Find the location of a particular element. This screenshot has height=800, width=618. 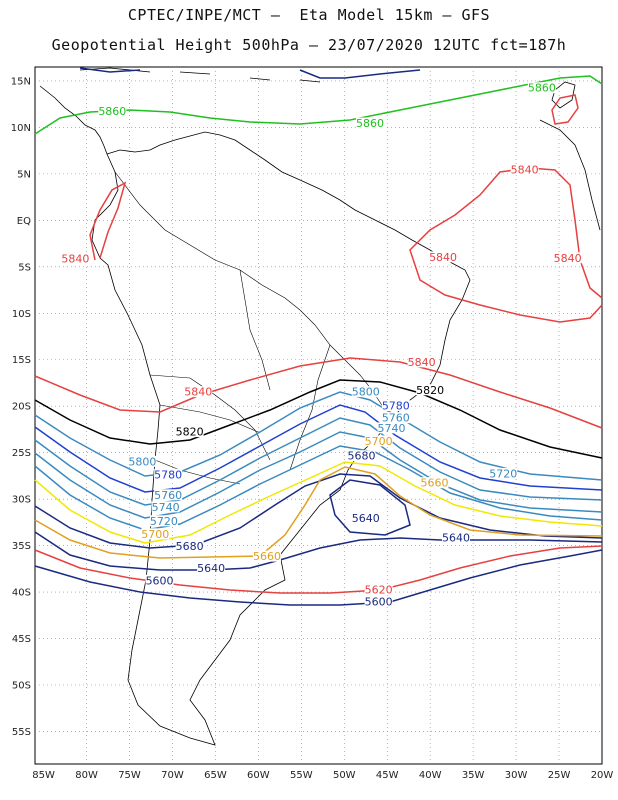

lat-tick-label: 15S is located at coordinates (21, 360).